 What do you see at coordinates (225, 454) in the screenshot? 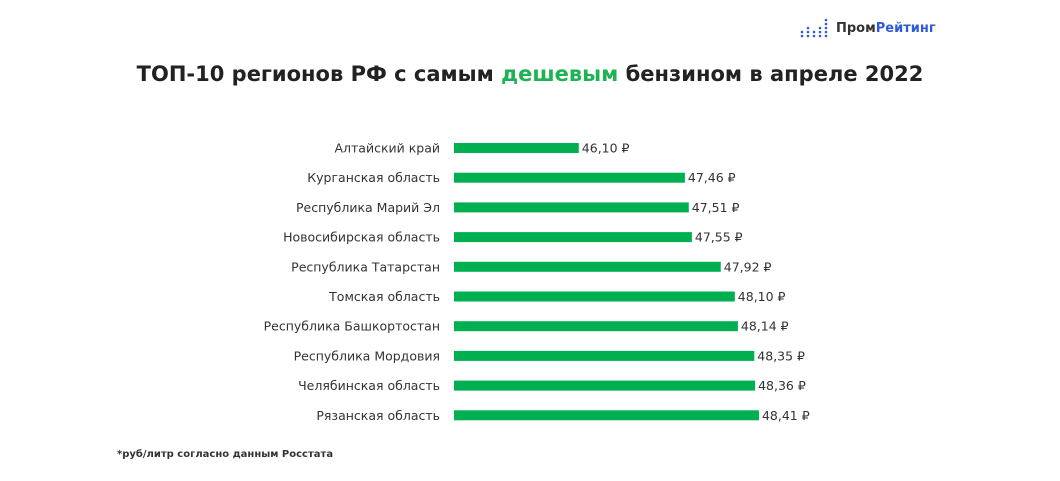
I see `footnote: *руб/литр согласно данным Росстата` at bounding box center [225, 454].